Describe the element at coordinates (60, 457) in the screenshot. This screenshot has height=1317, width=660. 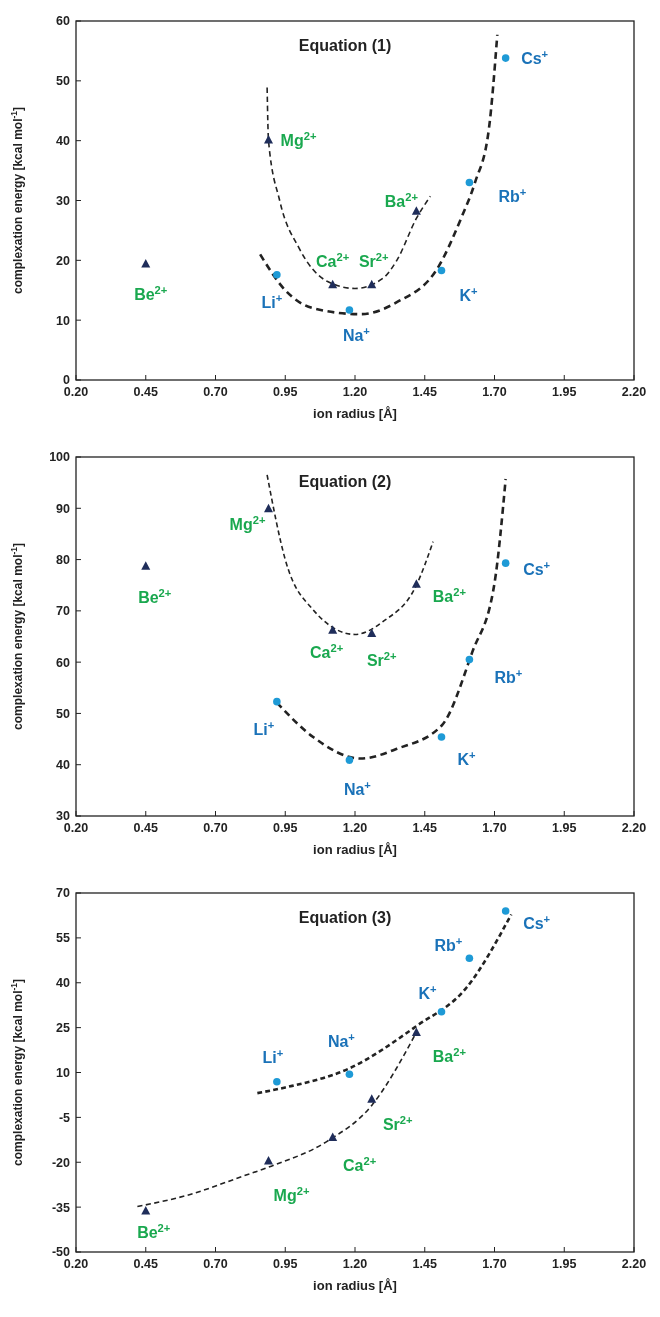
I see `y-tick-label: 100` at that location.